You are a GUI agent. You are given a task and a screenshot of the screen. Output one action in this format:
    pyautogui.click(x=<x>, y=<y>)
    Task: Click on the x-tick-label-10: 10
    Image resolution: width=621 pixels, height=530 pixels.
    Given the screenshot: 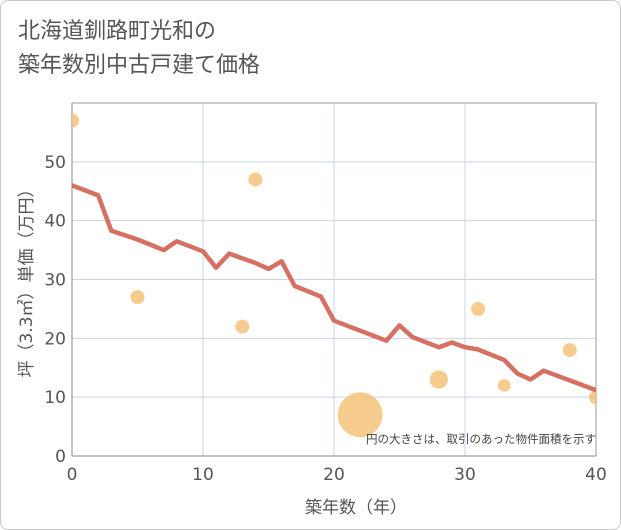 What is the action you would take?
    pyautogui.click(x=203, y=475)
    